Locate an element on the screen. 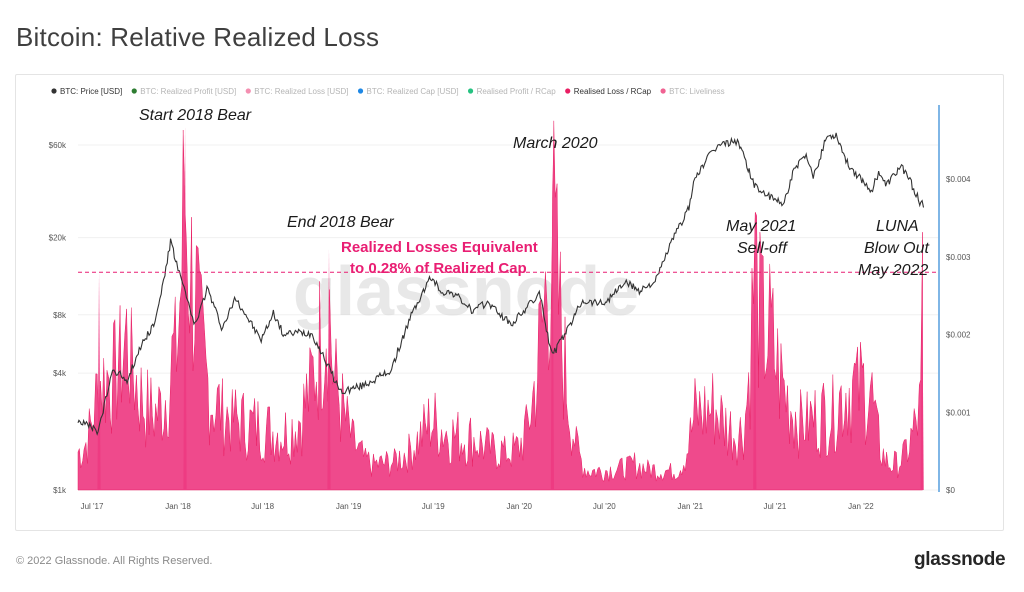 The height and width of the screenshot is (592, 1024). x-axis-tick-label: Jul '18 is located at coordinates (262, 506).